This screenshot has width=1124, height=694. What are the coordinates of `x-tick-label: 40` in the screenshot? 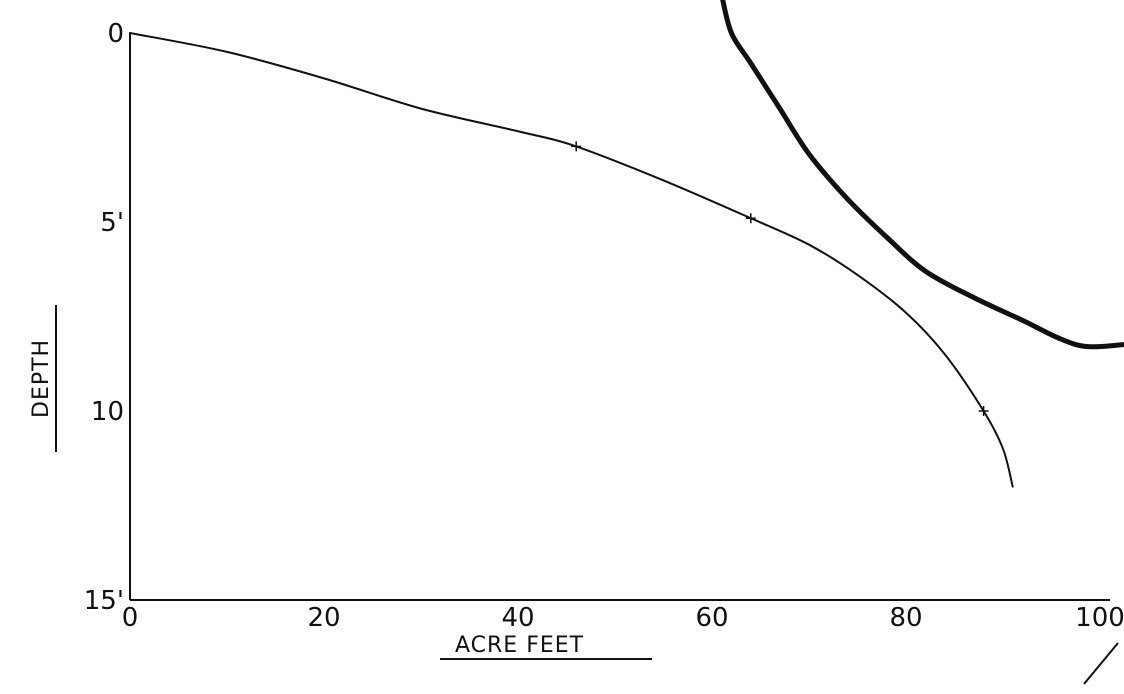 It's located at (517, 618).